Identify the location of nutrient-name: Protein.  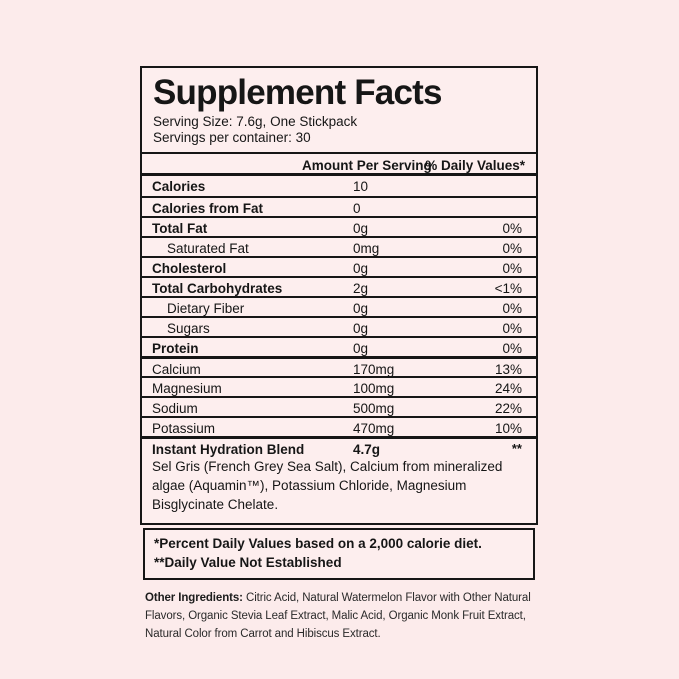
(175, 348).